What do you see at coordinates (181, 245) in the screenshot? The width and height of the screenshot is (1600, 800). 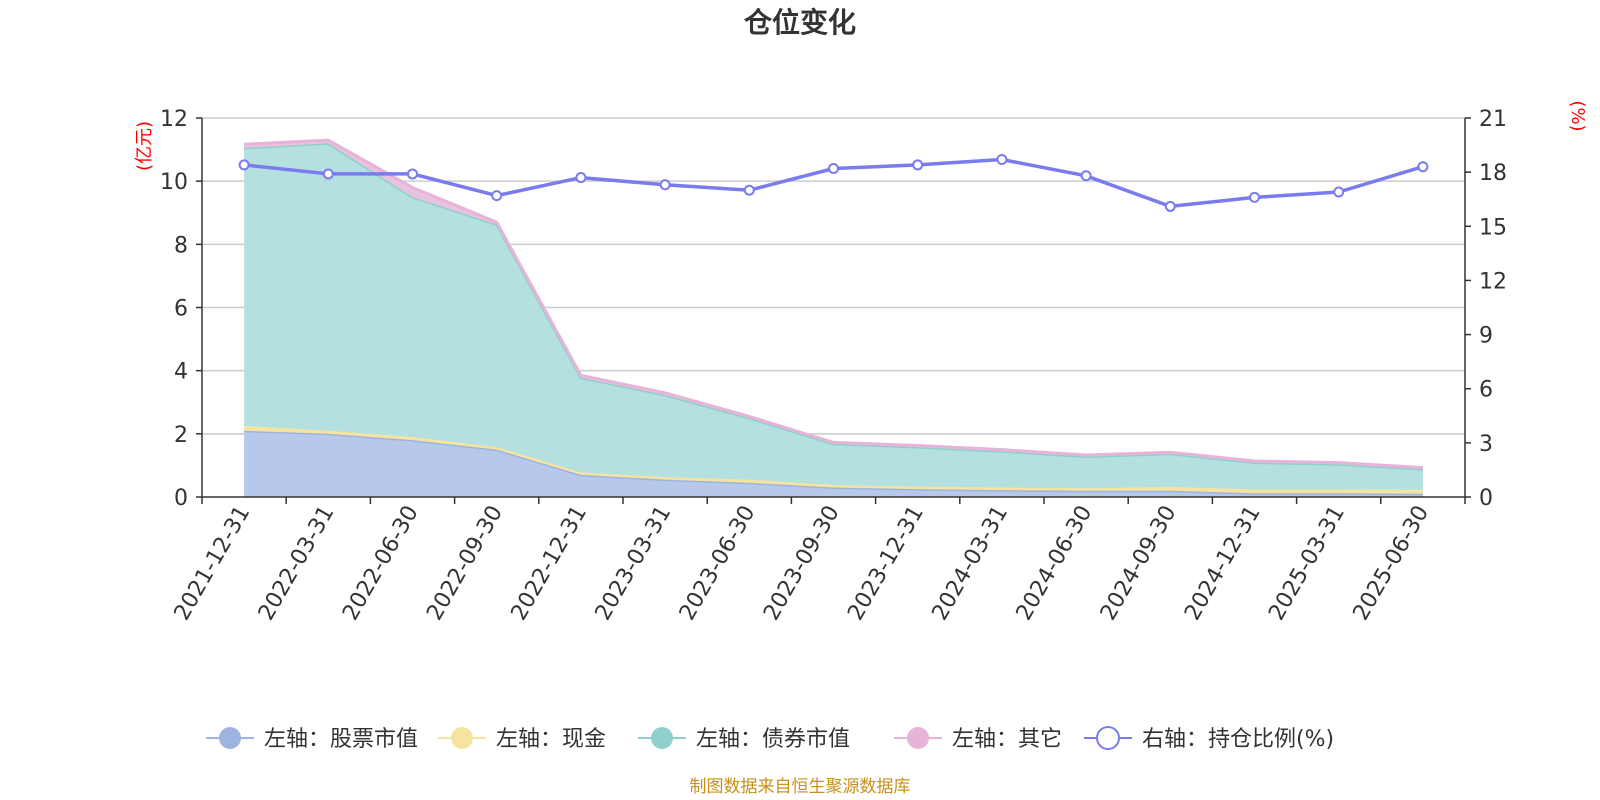 I see `left-axis-tick-label: 8` at bounding box center [181, 245].